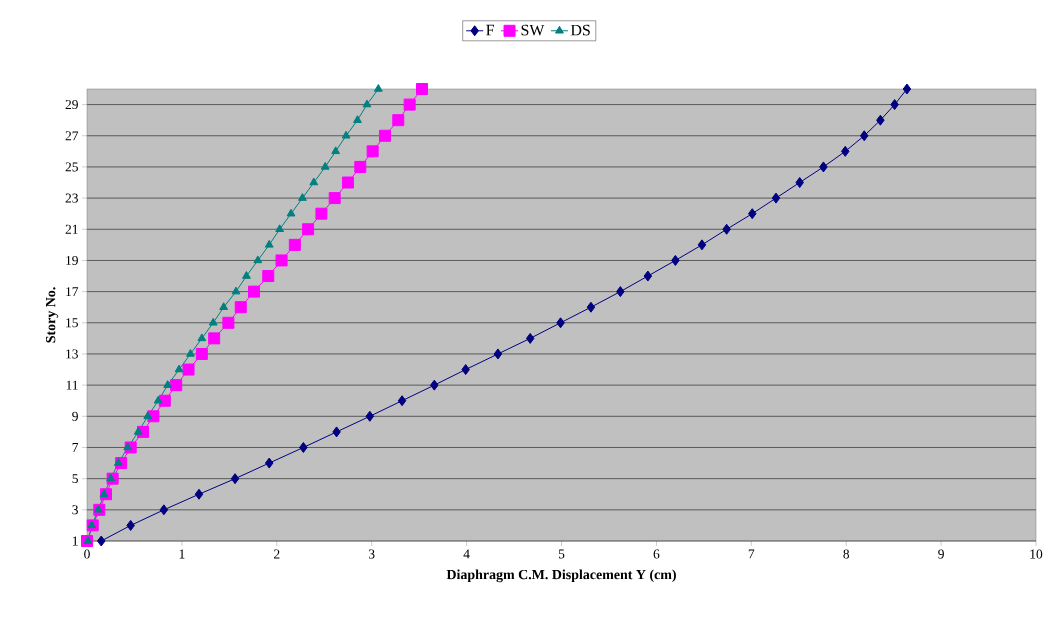 The width and height of the screenshot is (1057, 632). I want to click on y-tick-label: 13, so click(72, 354).